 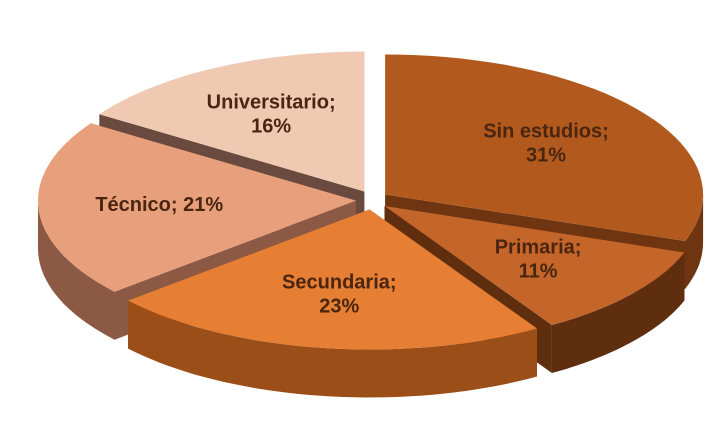 What do you see at coordinates (203, 205) in the screenshot?
I see `label-value: 21%` at bounding box center [203, 205].